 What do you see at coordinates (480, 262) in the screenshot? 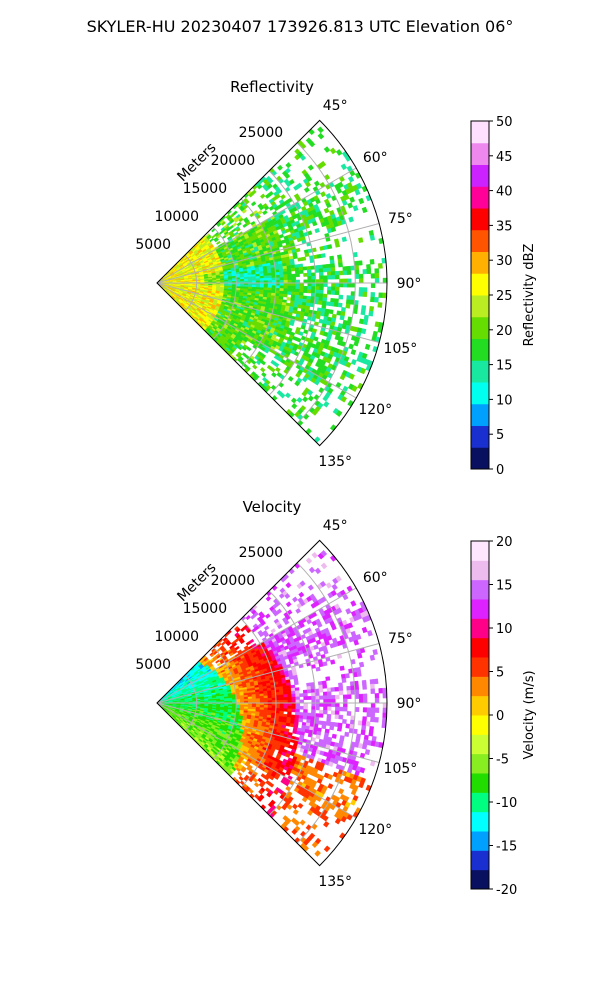
I see `colorbar-segment` at bounding box center [480, 262].